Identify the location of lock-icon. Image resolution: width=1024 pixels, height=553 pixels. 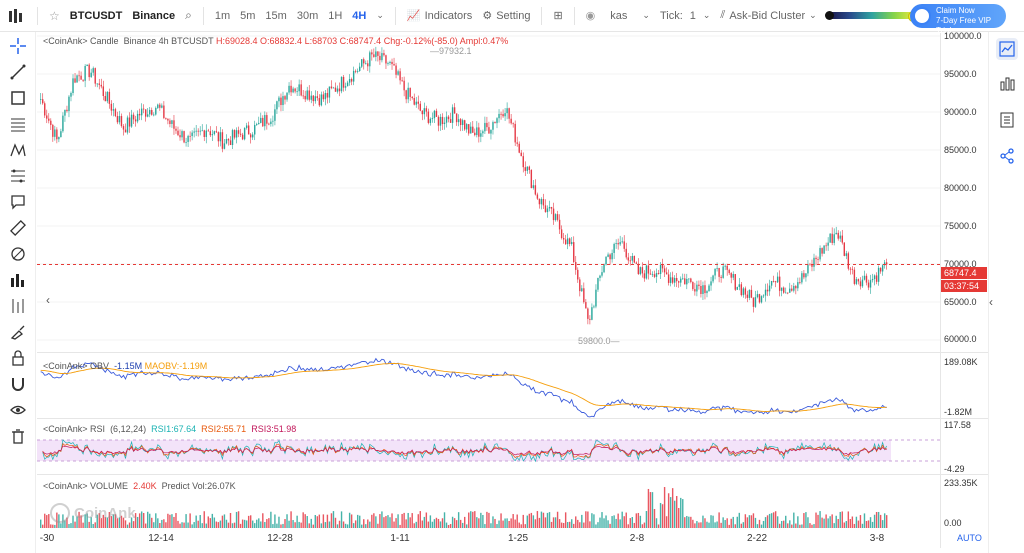
(18, 358).